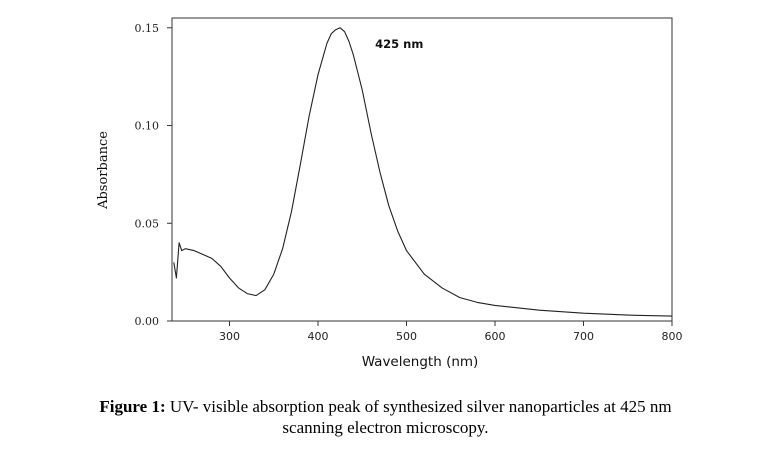 This screenshot has width=771, height=452. I want to click on y-axis-label: Absorbance, so click(103, 170).